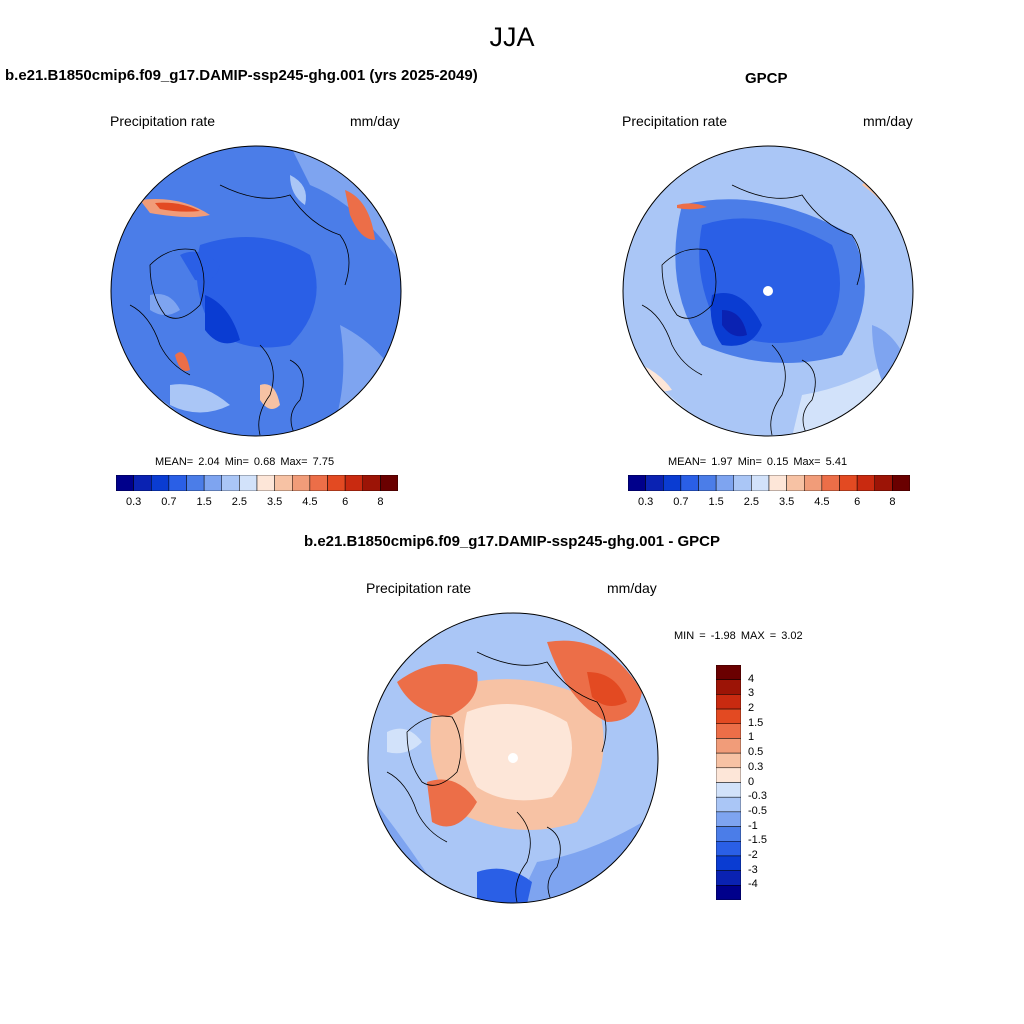 Image resolution: width=1024 pixels, height=1024 pixels. What do you see at coordinates (751, 708) in the screenshot?
I see `colorbar-tick-label: 2` at bounding box center [751, 708].